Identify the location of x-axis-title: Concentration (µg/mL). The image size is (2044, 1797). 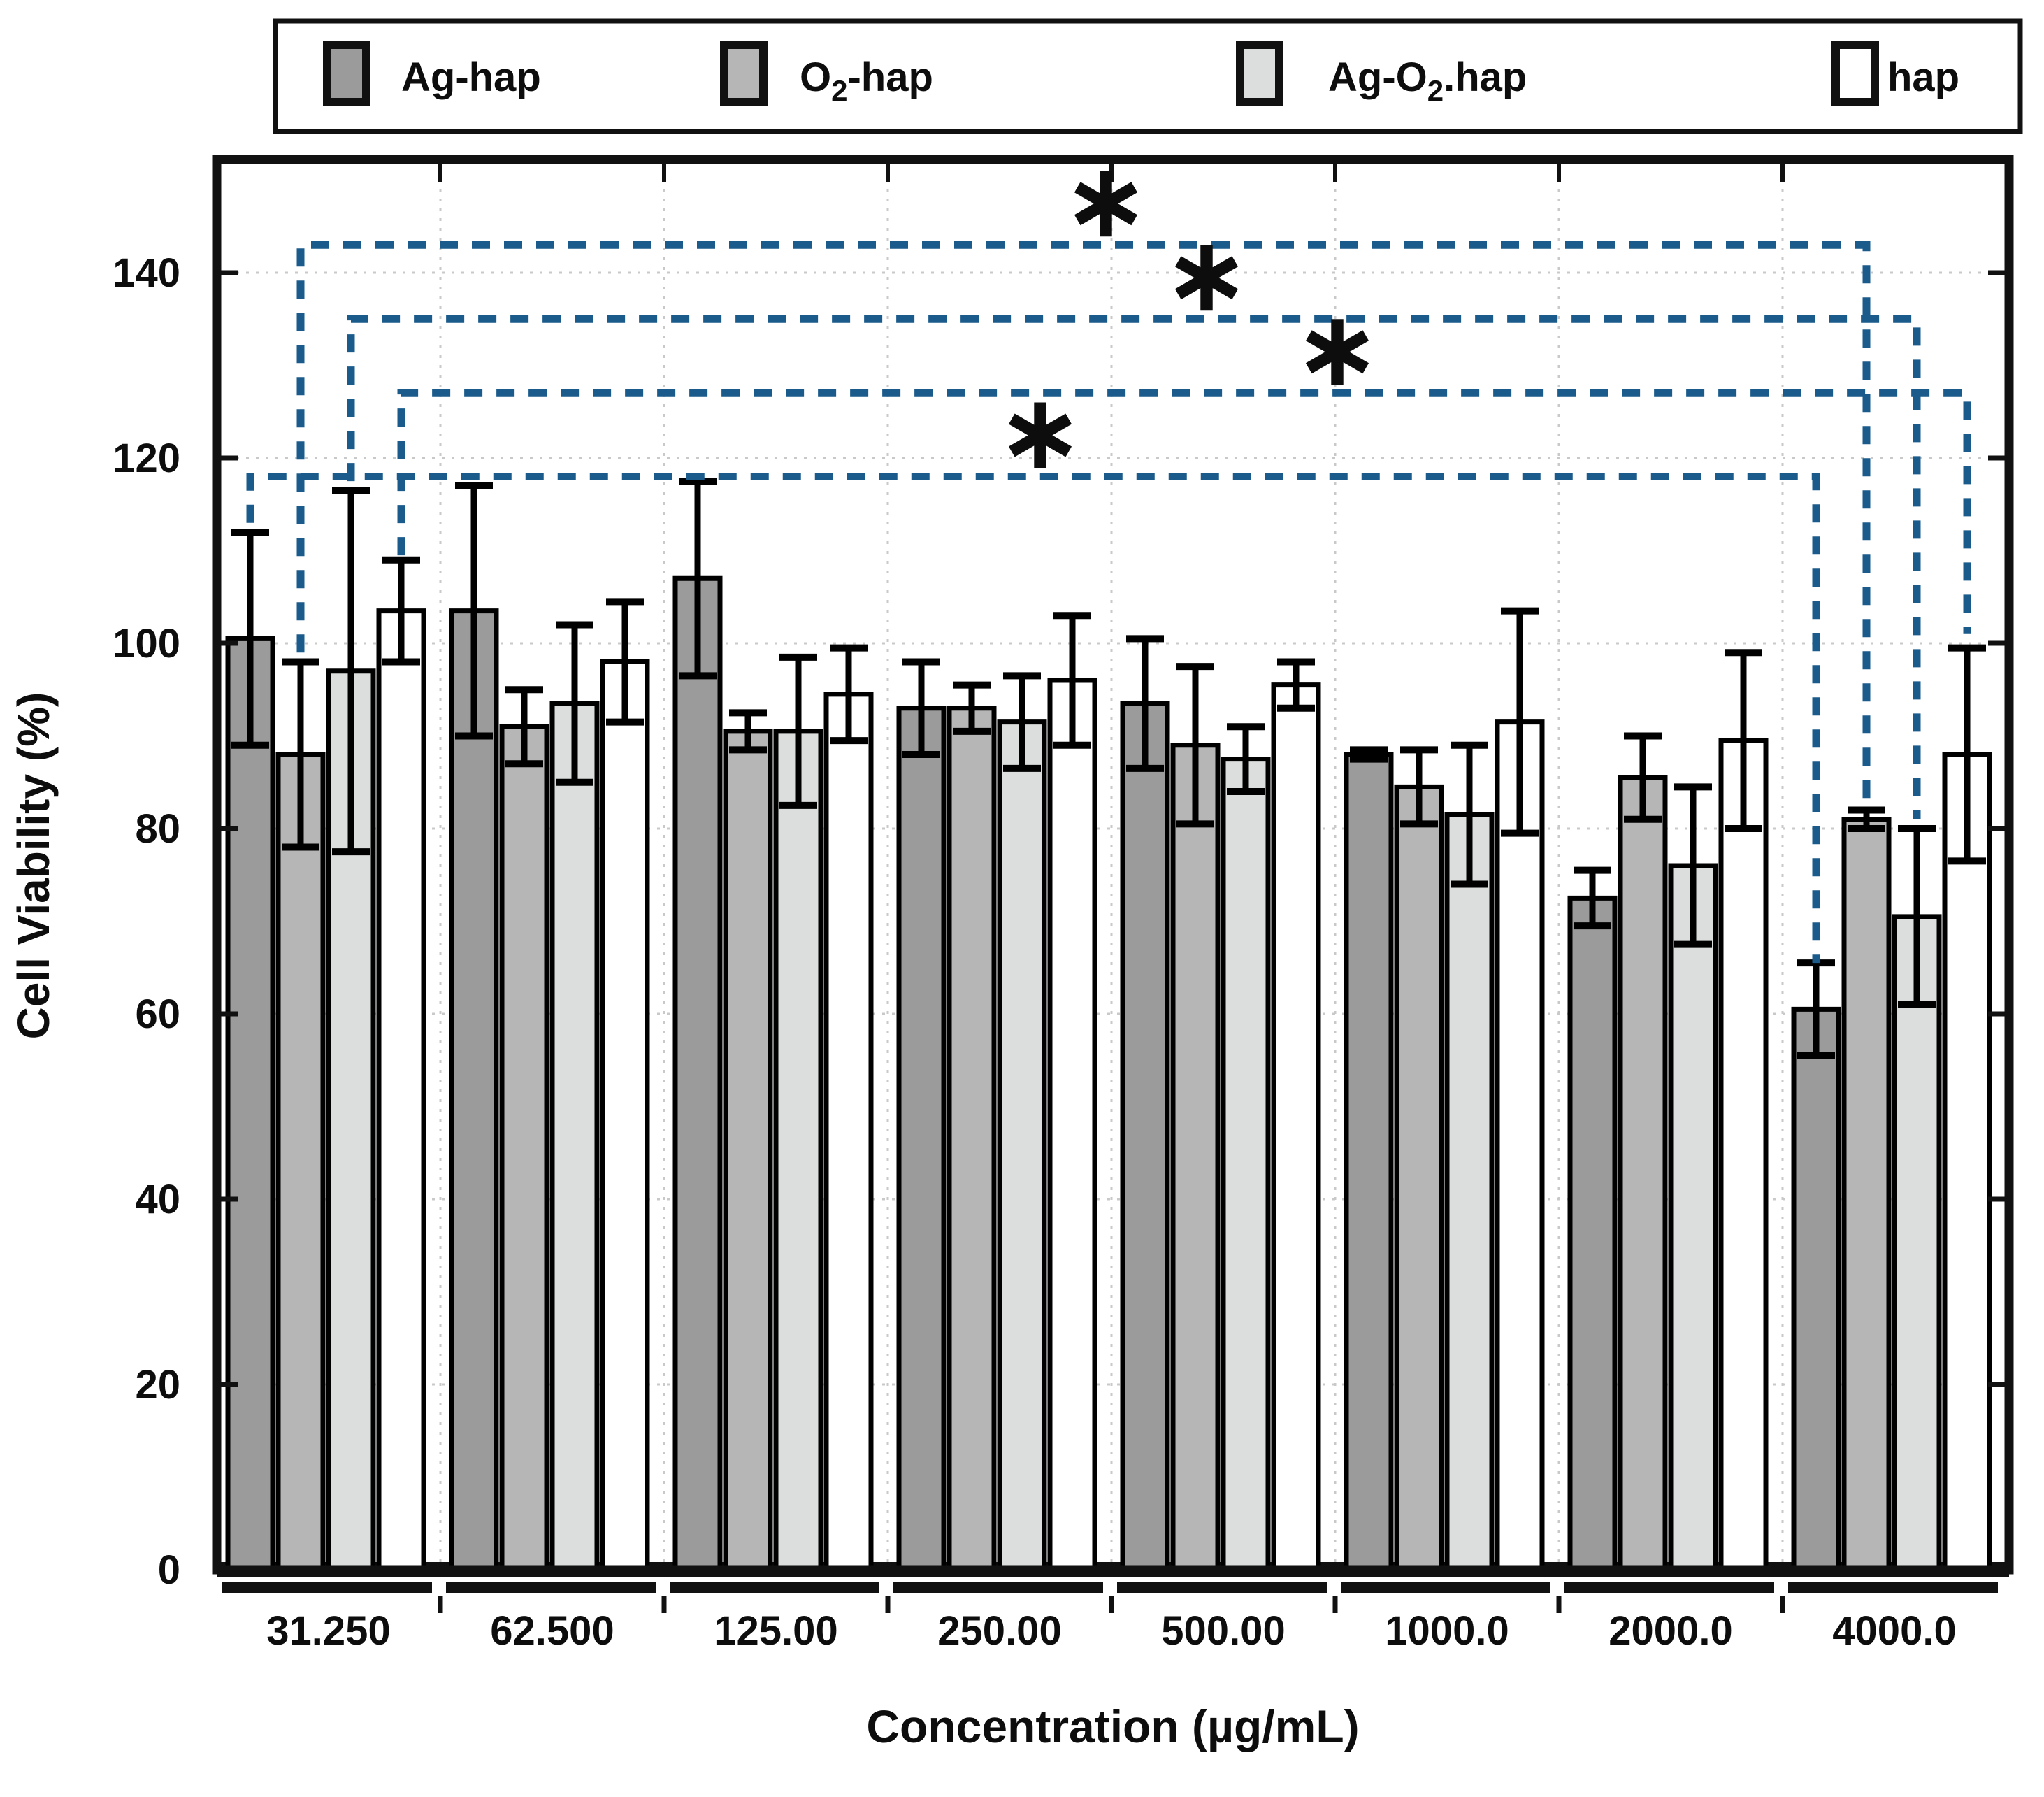
(1112, 1726).